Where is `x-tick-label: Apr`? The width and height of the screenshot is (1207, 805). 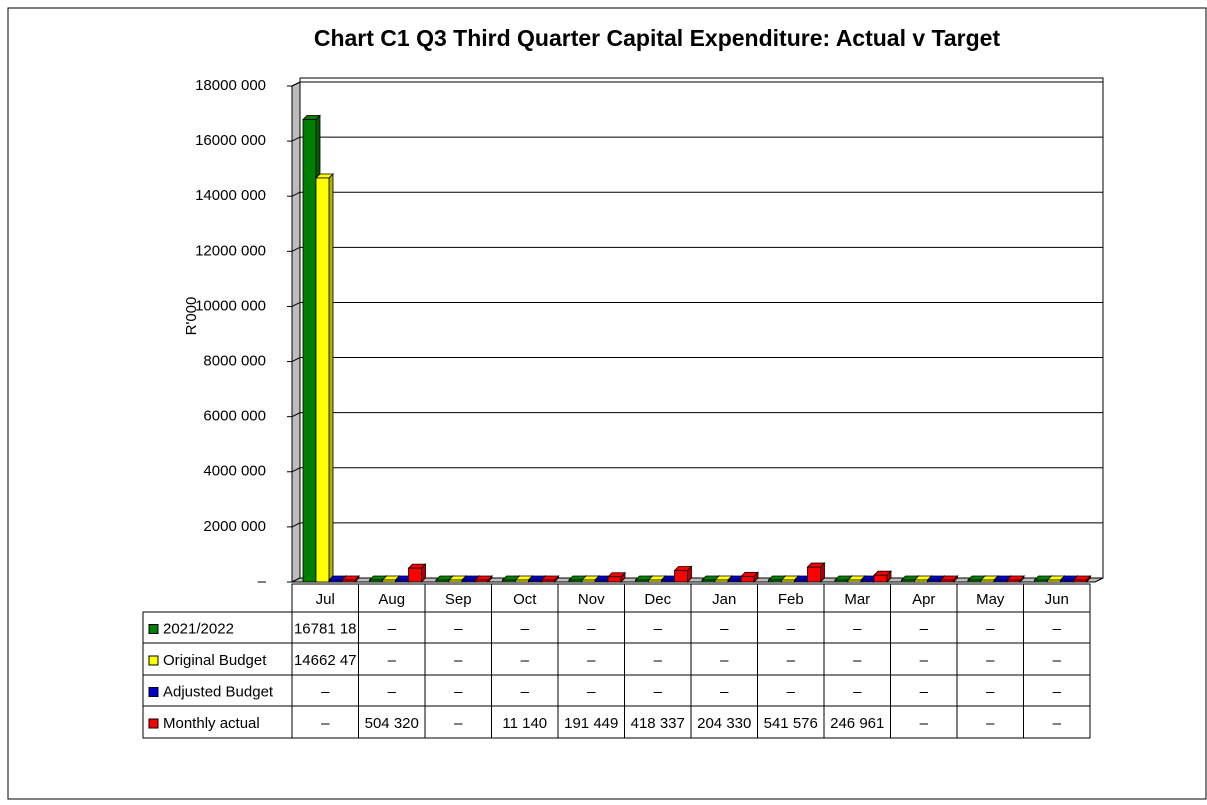
x-tick-label: Apr is located at coordinates (923, 599).